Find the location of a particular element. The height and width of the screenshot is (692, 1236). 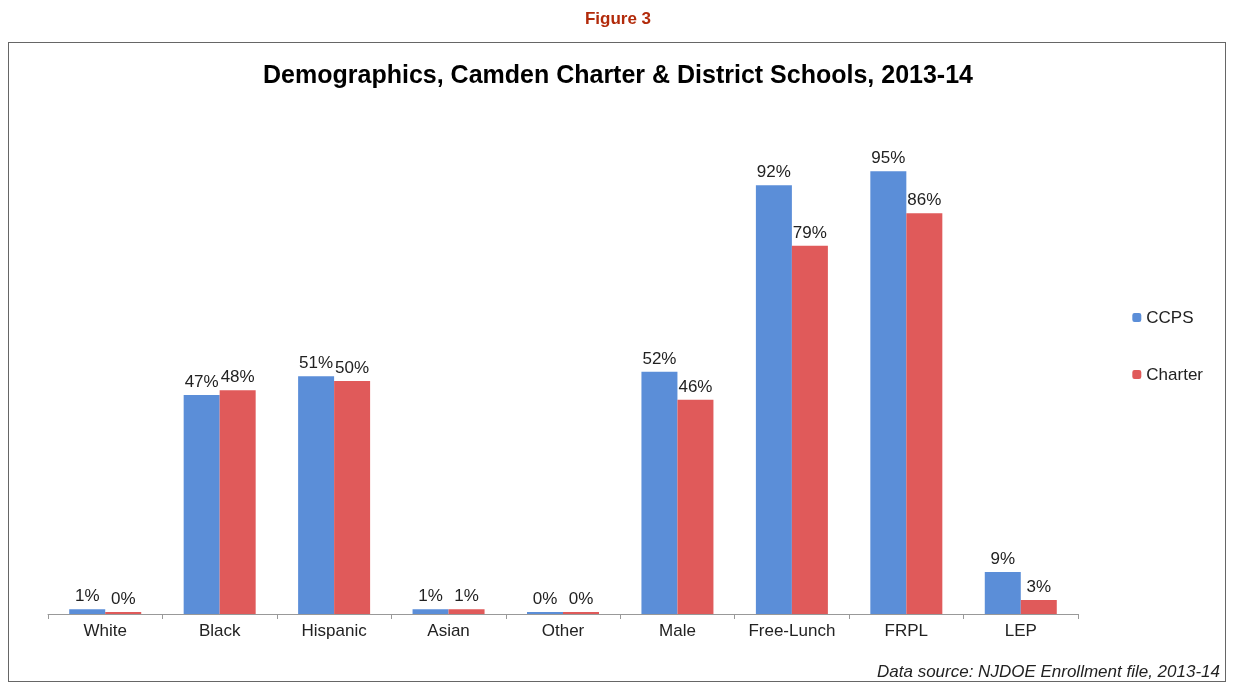

x-tick-label: Black is located at coordinates (219, 630).